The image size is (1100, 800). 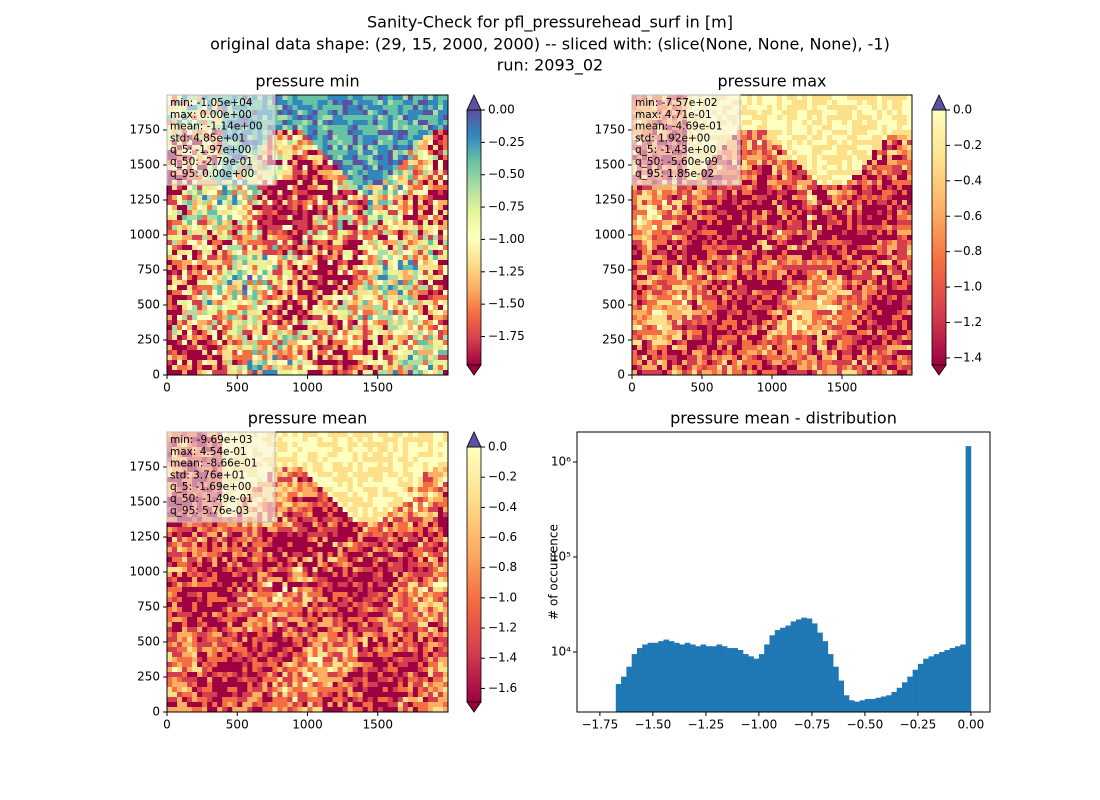 What do you see at coordinates (506, 271) in the screenshot?
I see `colorbar-tick-label: −1.25` at bounding box center [506, 271].